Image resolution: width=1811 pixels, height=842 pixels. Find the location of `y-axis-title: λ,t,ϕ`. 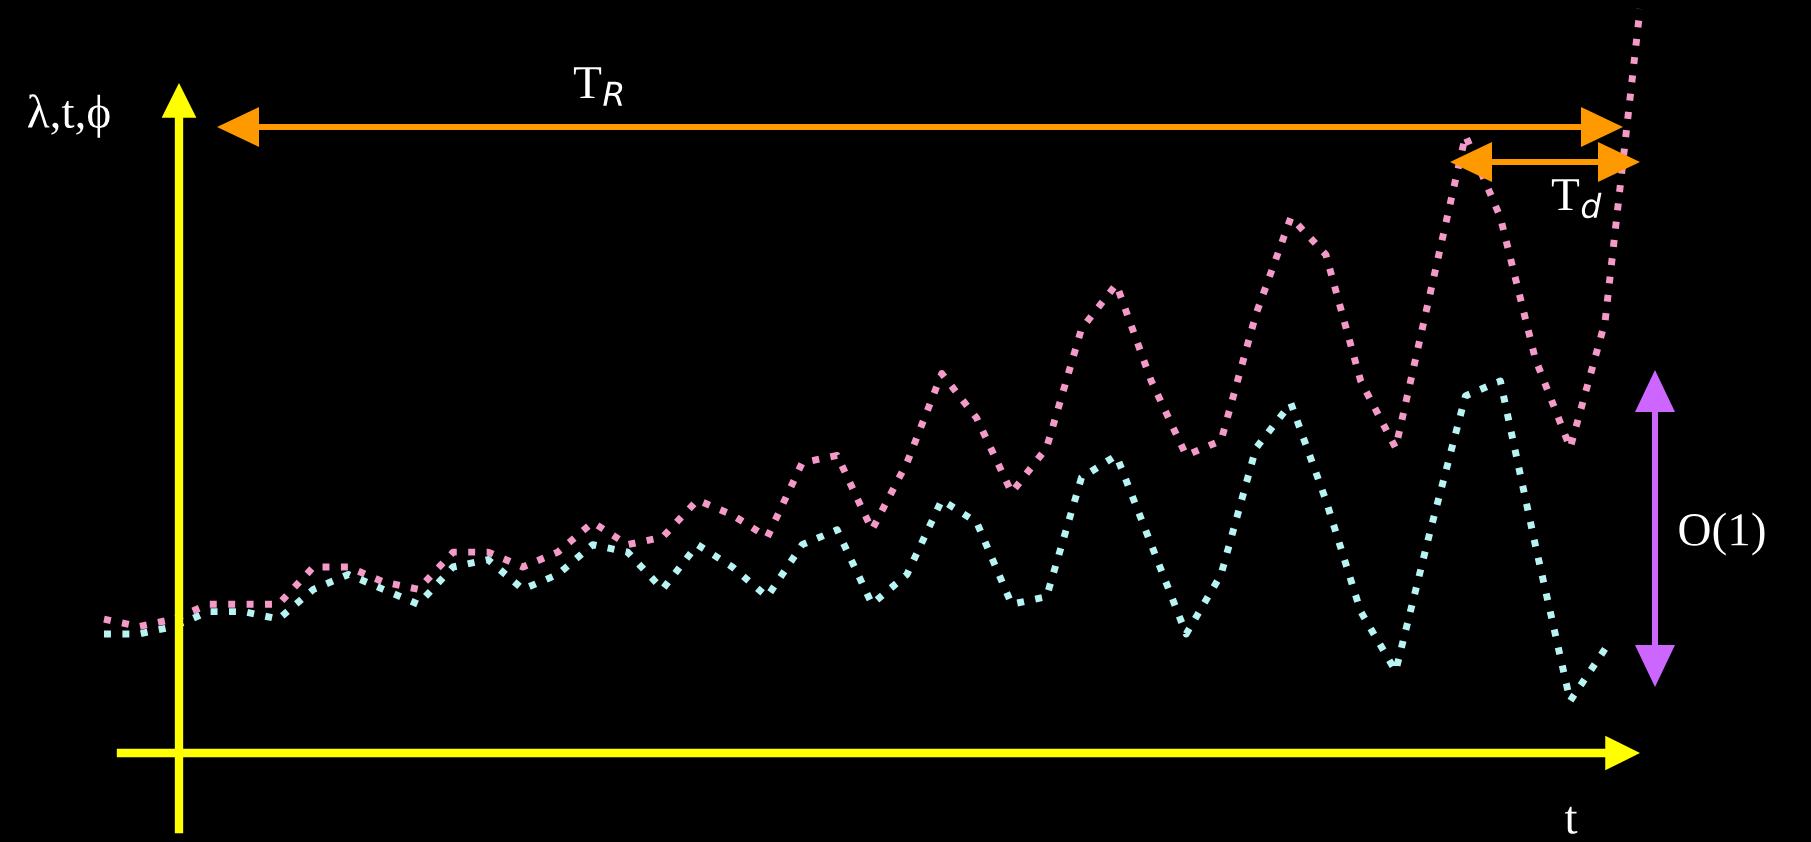

y-axis-title: λ,t,ϕ is located at coordinates (69, 116).